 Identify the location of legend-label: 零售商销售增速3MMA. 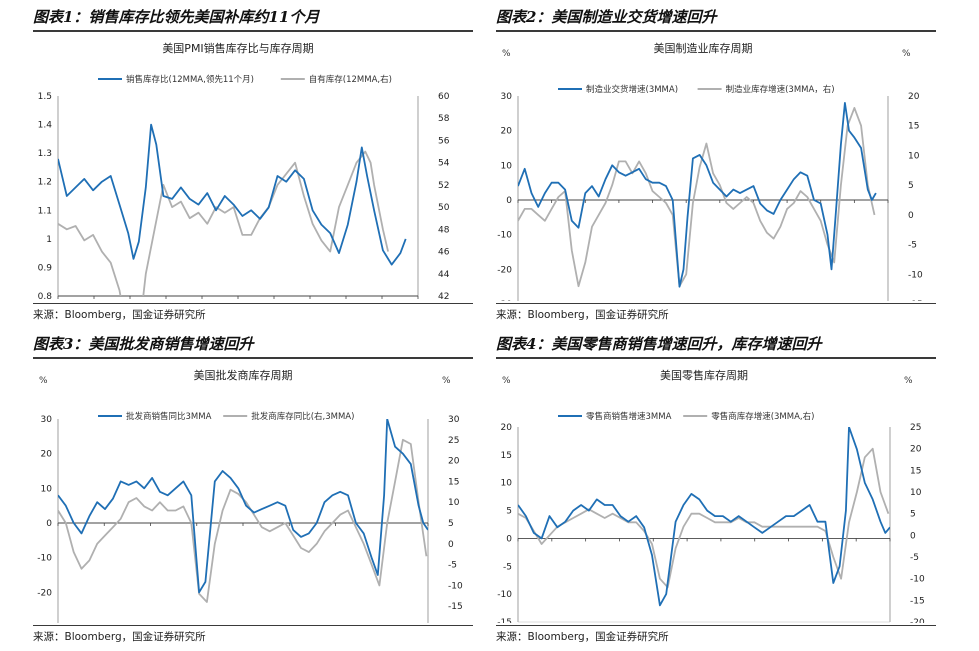
(629, 416).